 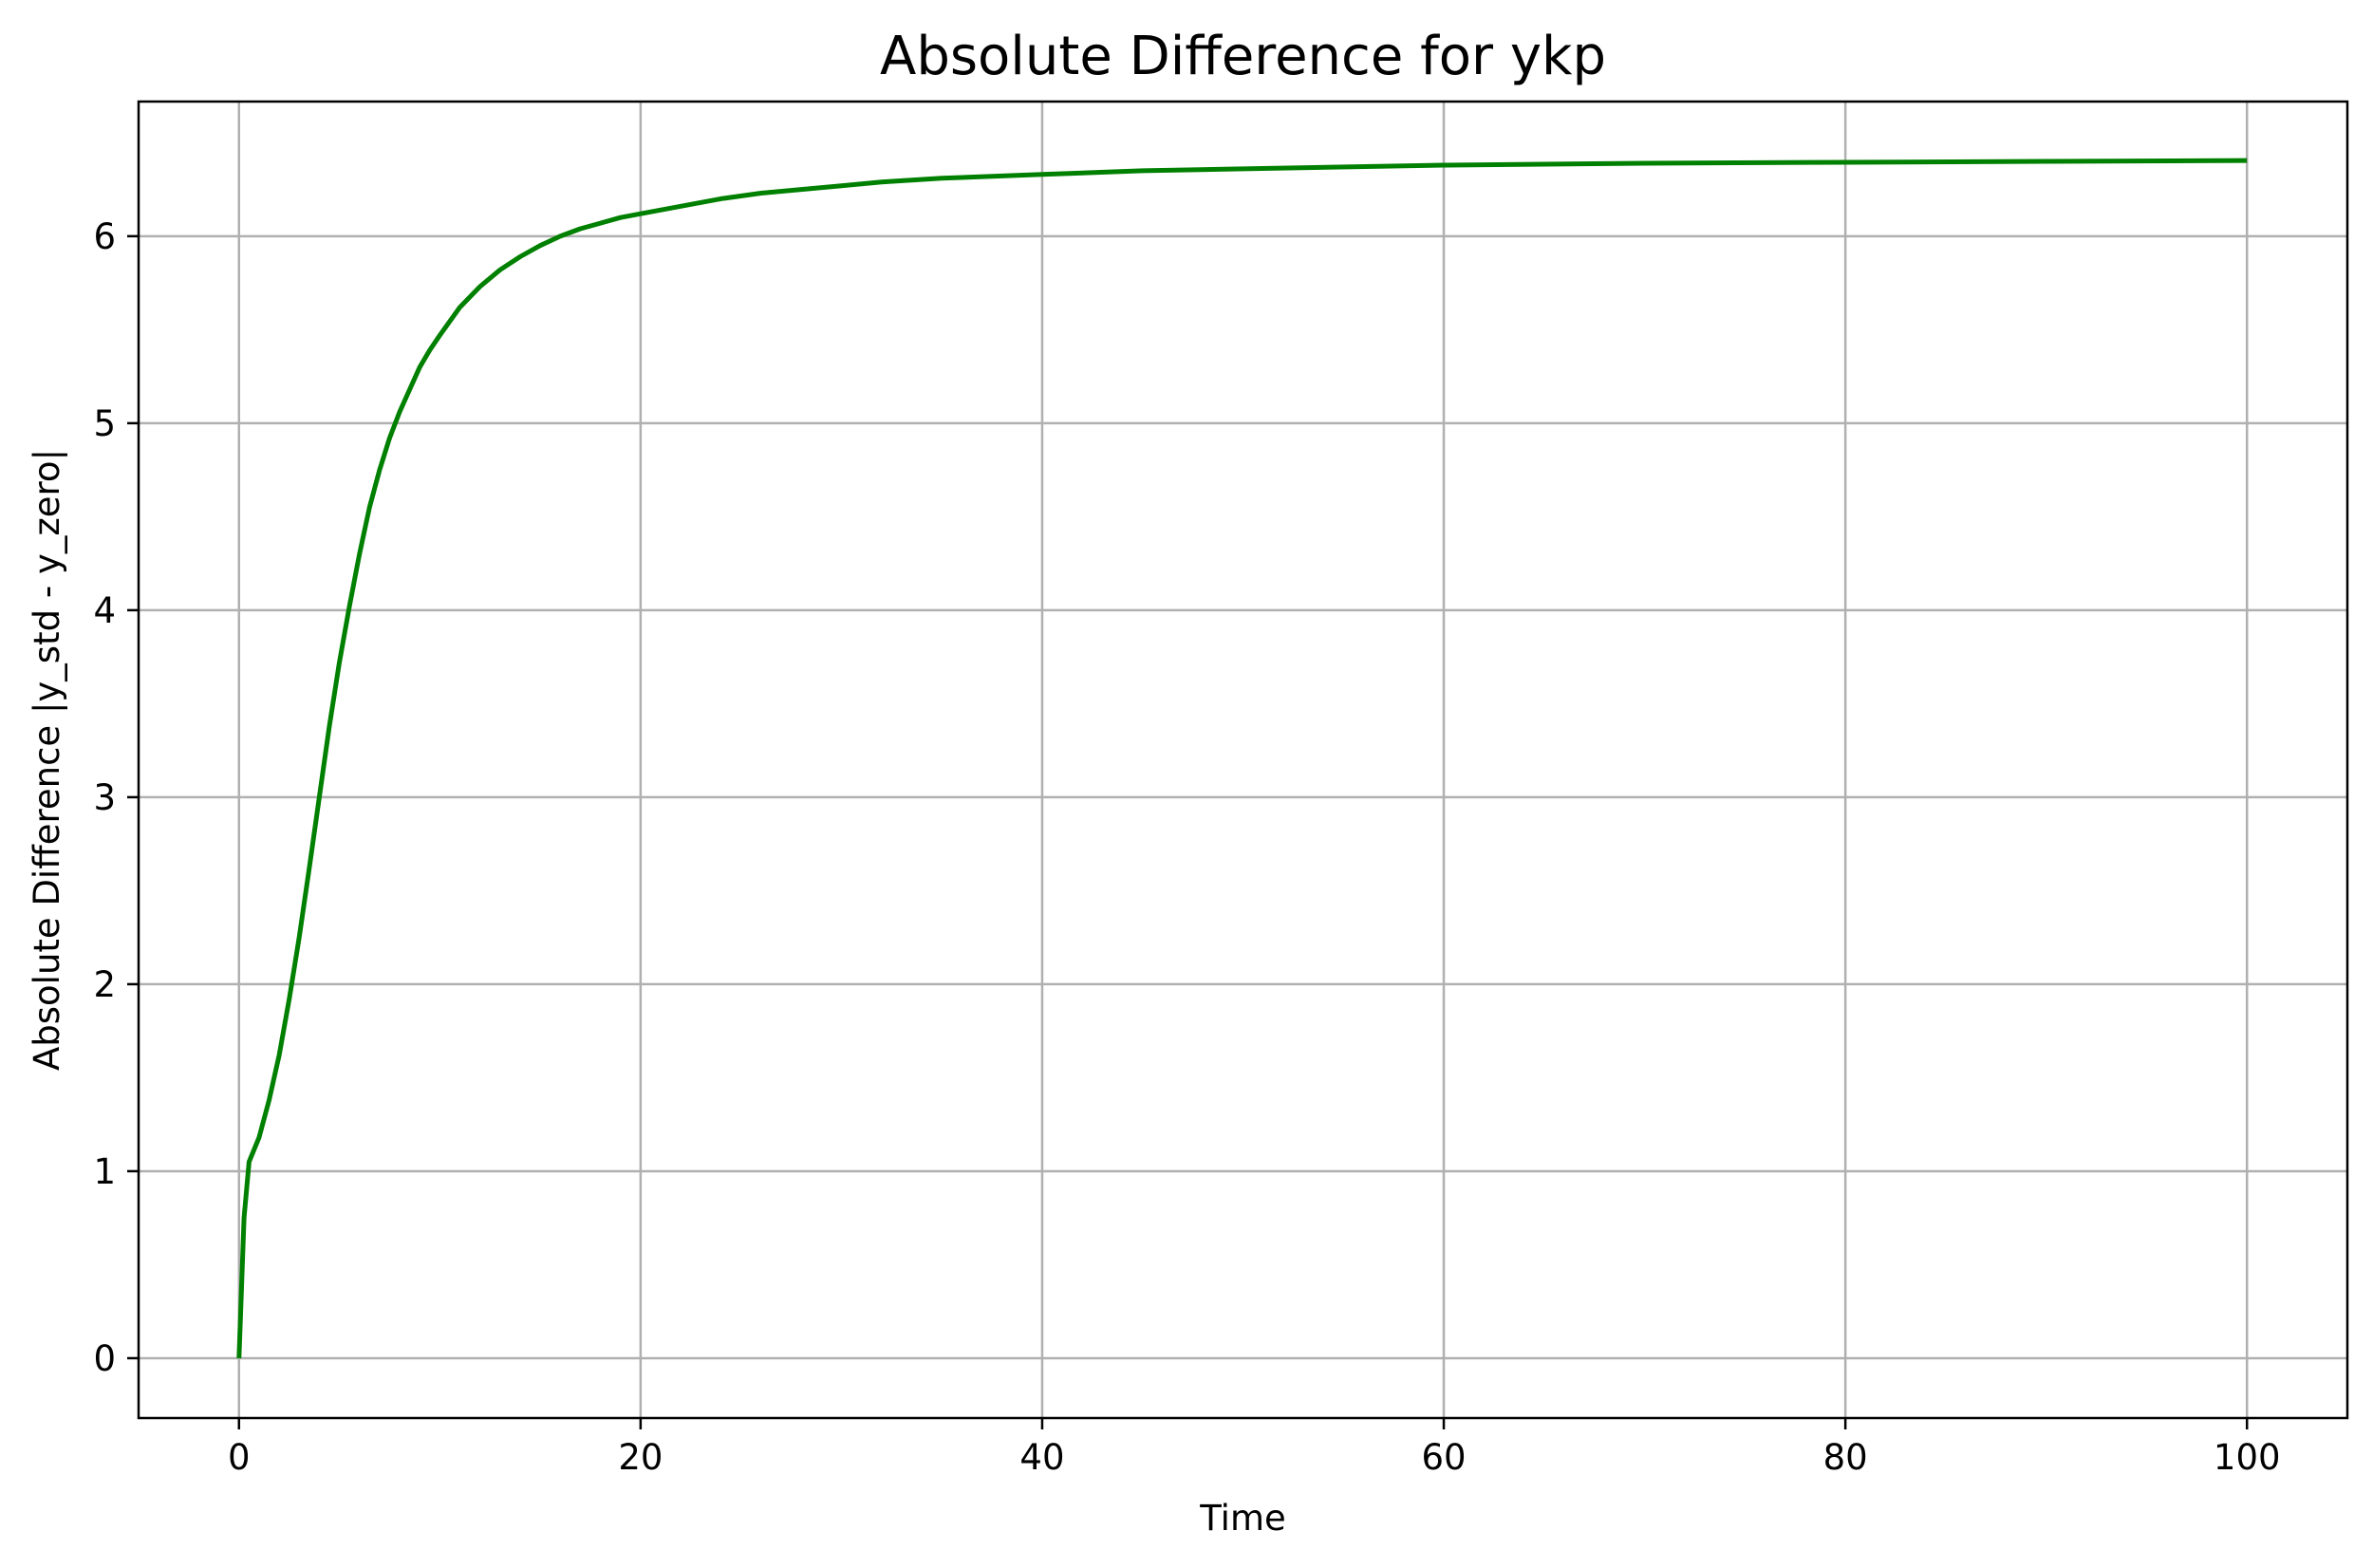 What do you see at coordinates (104, 423) in the screenshot?
I see `y-tick-label: 5` at bounding box center [104, 423].